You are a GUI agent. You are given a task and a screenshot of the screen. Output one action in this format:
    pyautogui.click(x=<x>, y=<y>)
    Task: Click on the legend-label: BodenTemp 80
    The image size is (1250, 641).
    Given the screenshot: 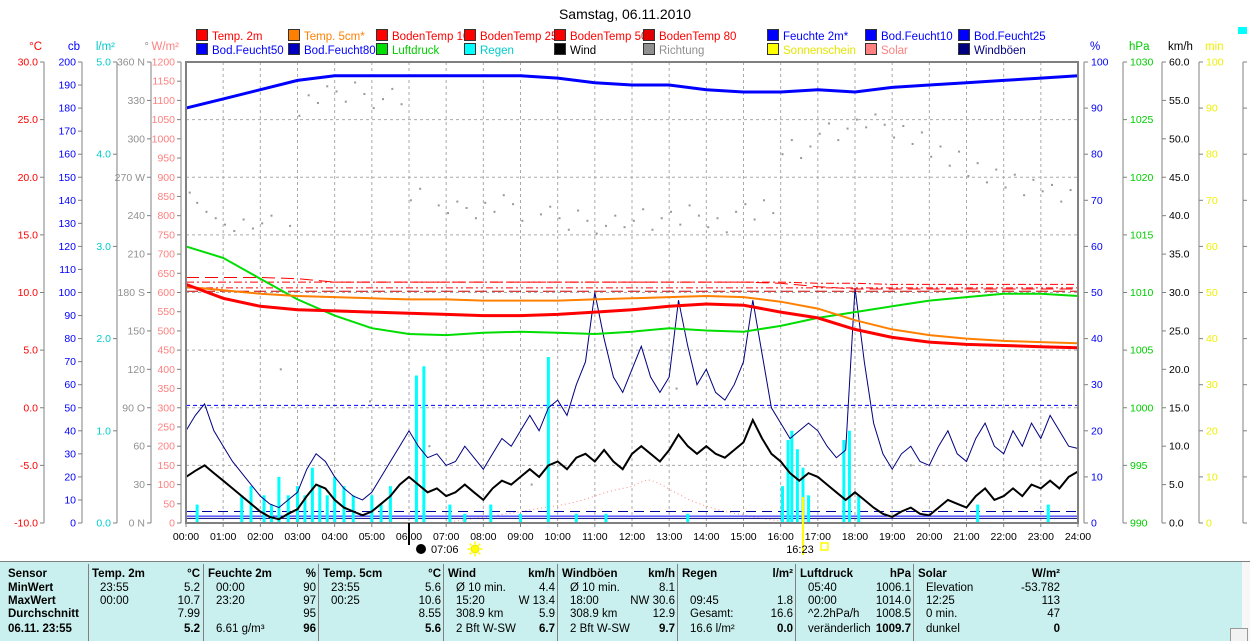 What is the action you would take?
    pyautogui.click(x=698, y=37)
    